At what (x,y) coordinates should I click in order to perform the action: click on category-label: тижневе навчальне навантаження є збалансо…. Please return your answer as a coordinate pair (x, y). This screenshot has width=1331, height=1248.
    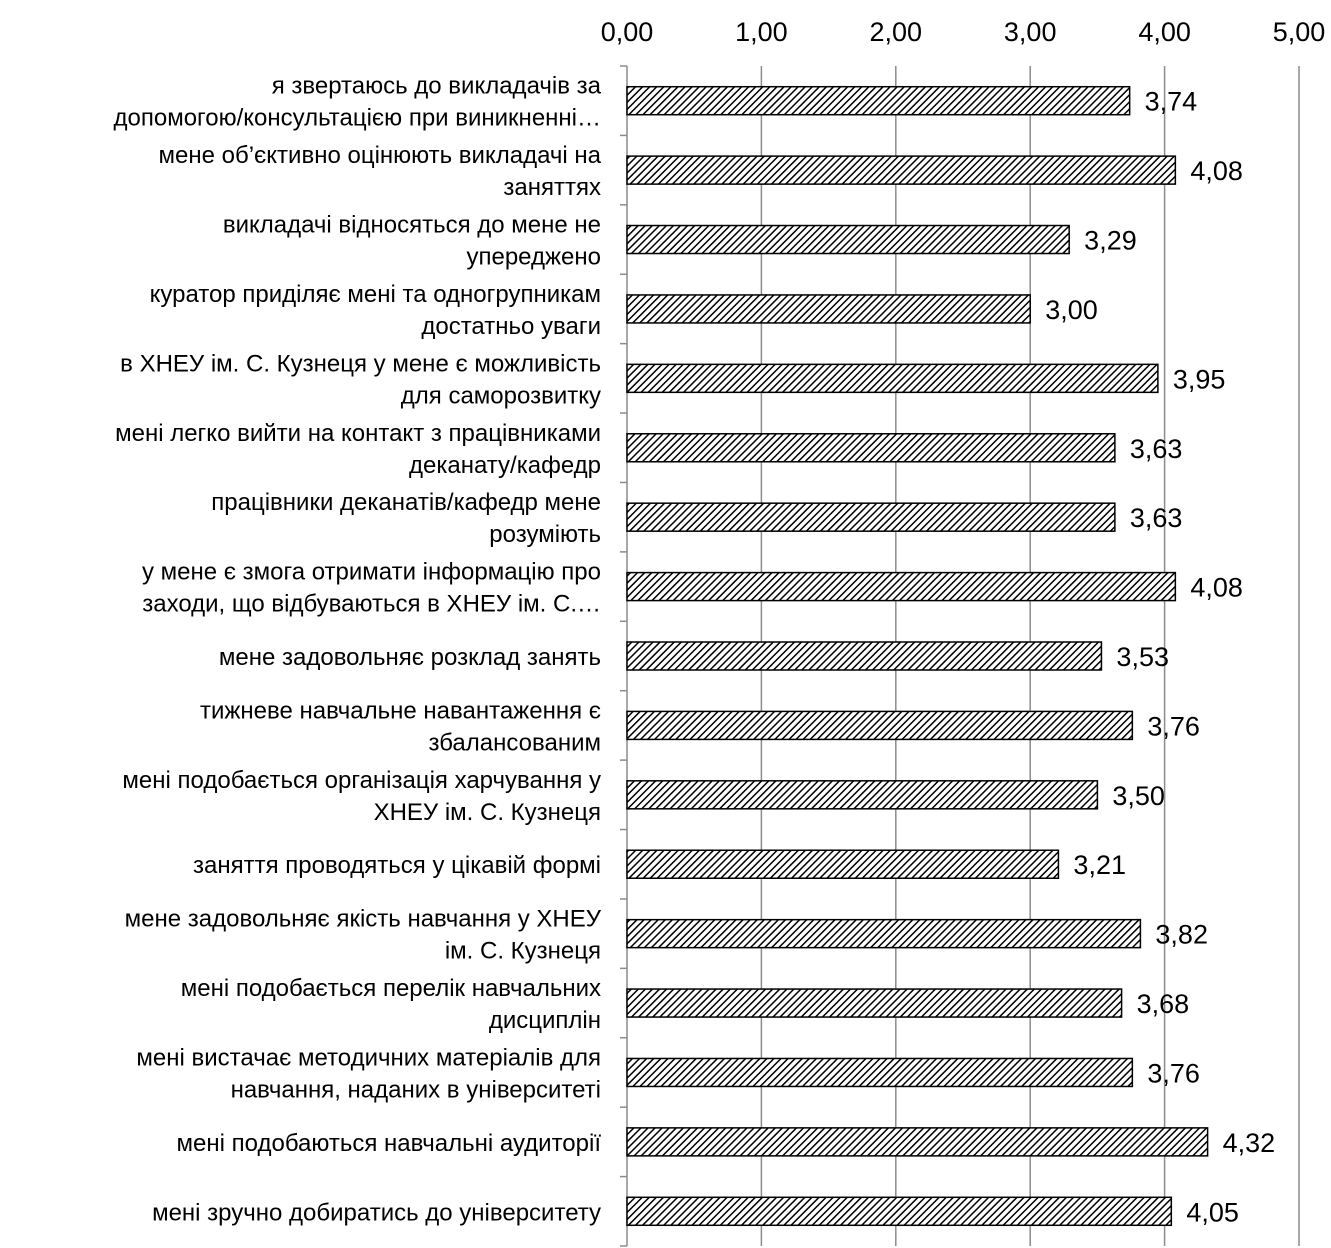
    Looking at the image, I should click on (400, 726).